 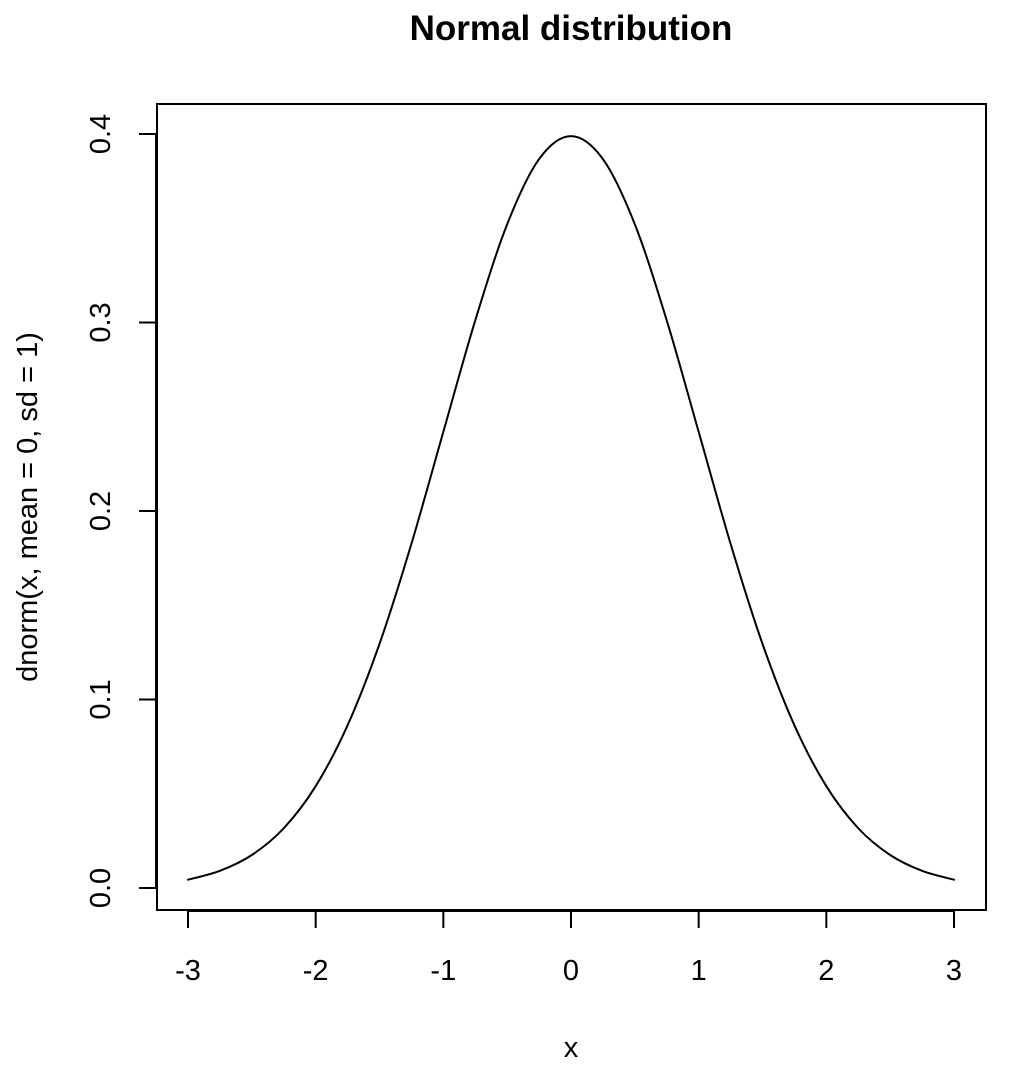 What do you see at coordinates (188, 971) in the screenshot?
I see `x-tick-label: -3` at bounding box center [188, 971].